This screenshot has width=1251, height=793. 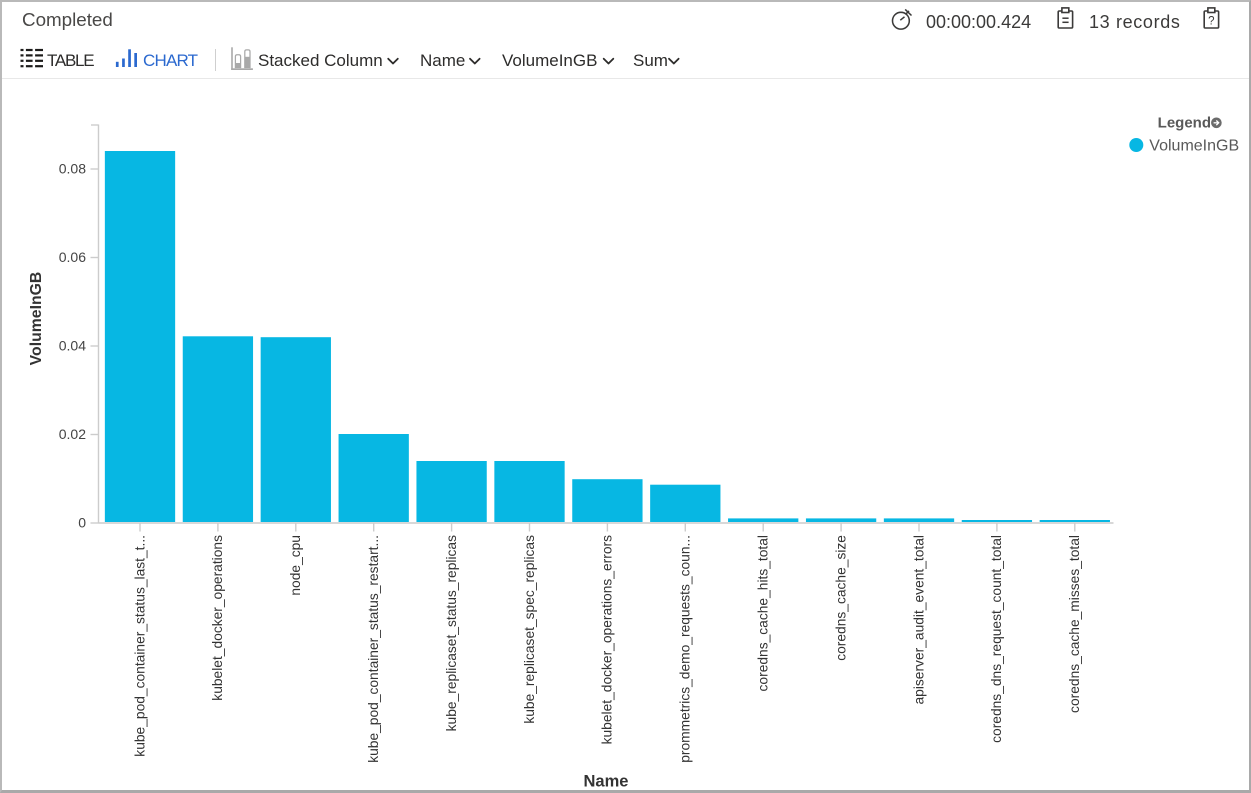 I want to click on svg-text:kubelet_docker_operations_erro: kubelet_docker_operations_errors, so click(x=607, y=639).